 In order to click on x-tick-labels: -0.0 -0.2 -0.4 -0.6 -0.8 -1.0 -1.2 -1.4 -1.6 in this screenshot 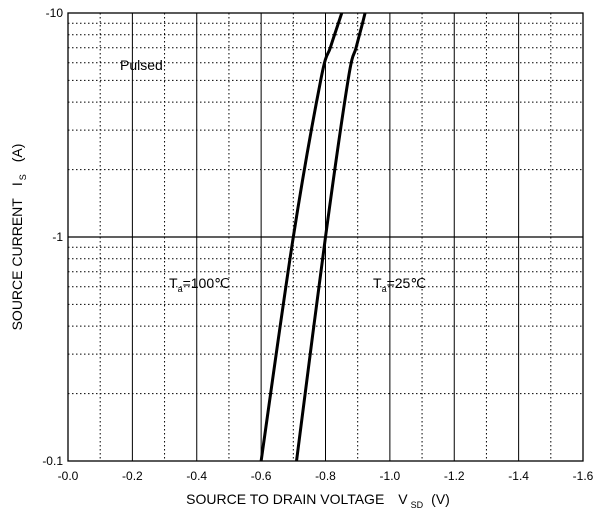, I will do `click(326, 476)`.